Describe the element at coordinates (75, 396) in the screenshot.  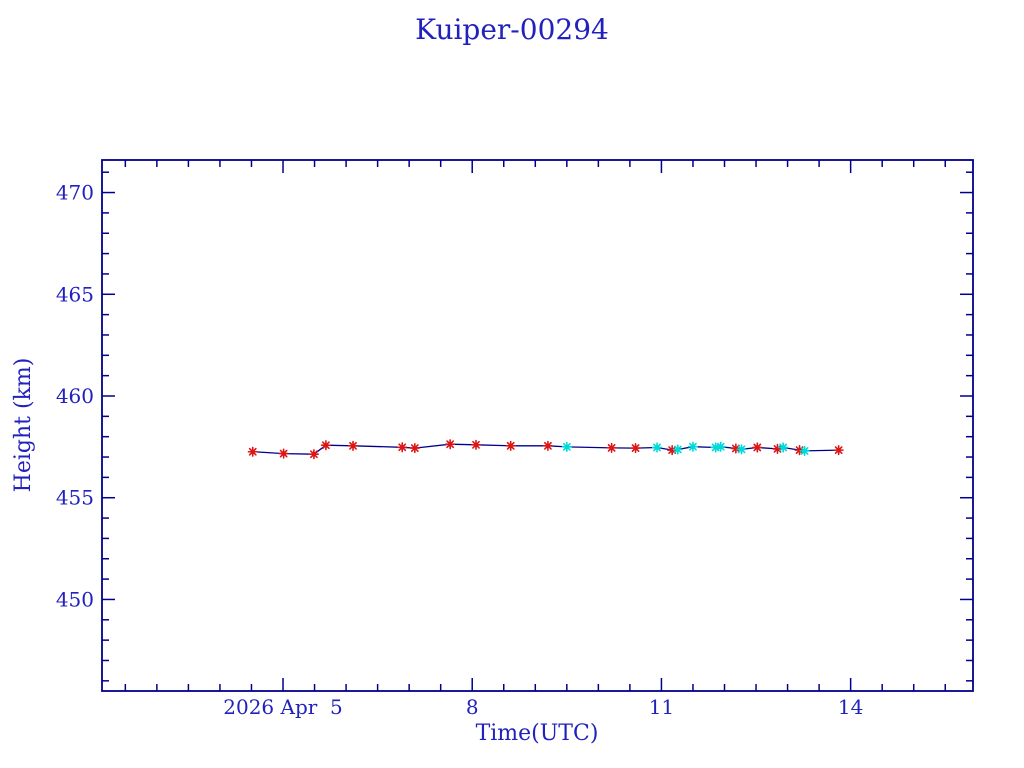
I see `y-tick-label: 460` at that location.